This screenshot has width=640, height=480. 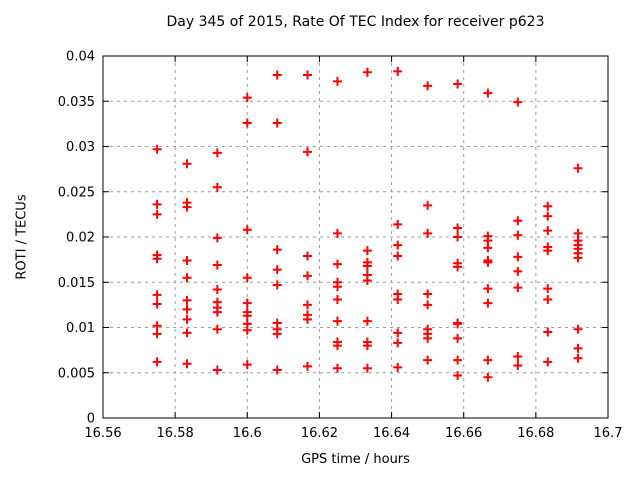 I want to click on y-tick-label: 0.03, so click(x=80, y=147).